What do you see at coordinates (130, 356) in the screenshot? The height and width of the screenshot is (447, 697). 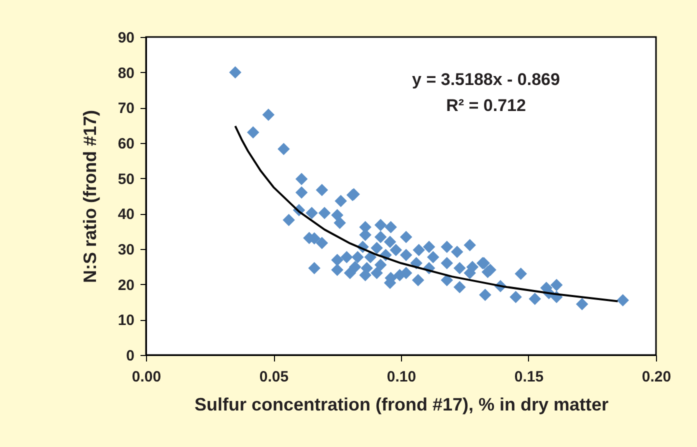 I see `y-tick-label: 0` at bounding box center [130, 356].